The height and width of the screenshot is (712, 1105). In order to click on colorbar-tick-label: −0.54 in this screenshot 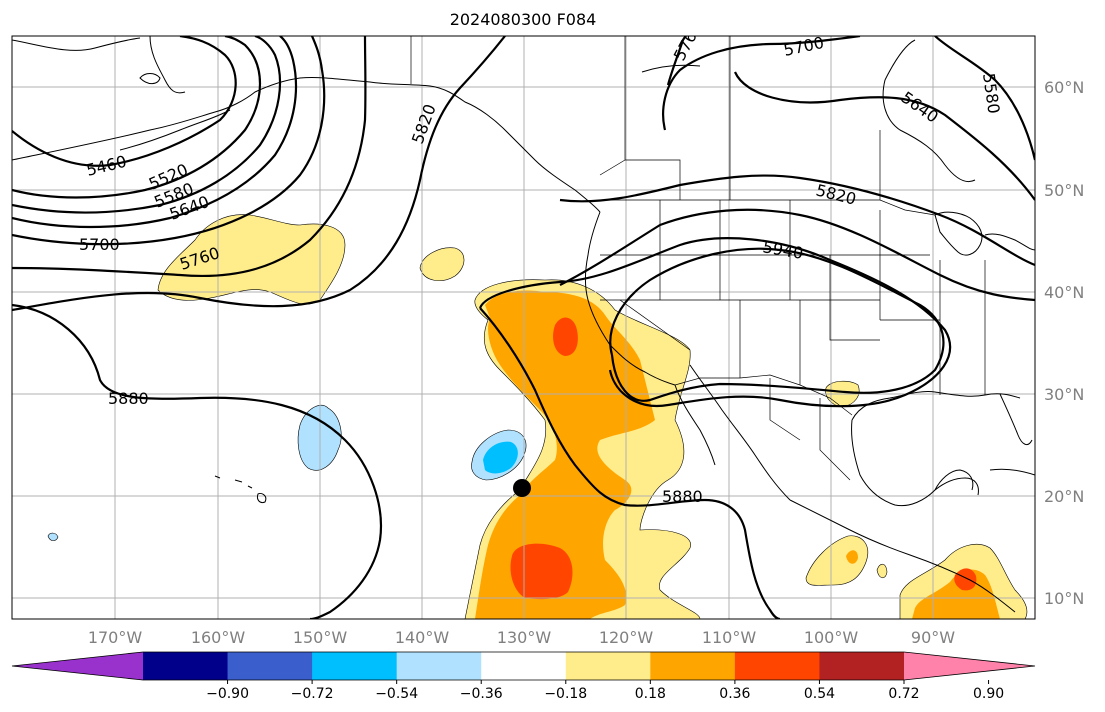, I will do `click(396, 694)`.